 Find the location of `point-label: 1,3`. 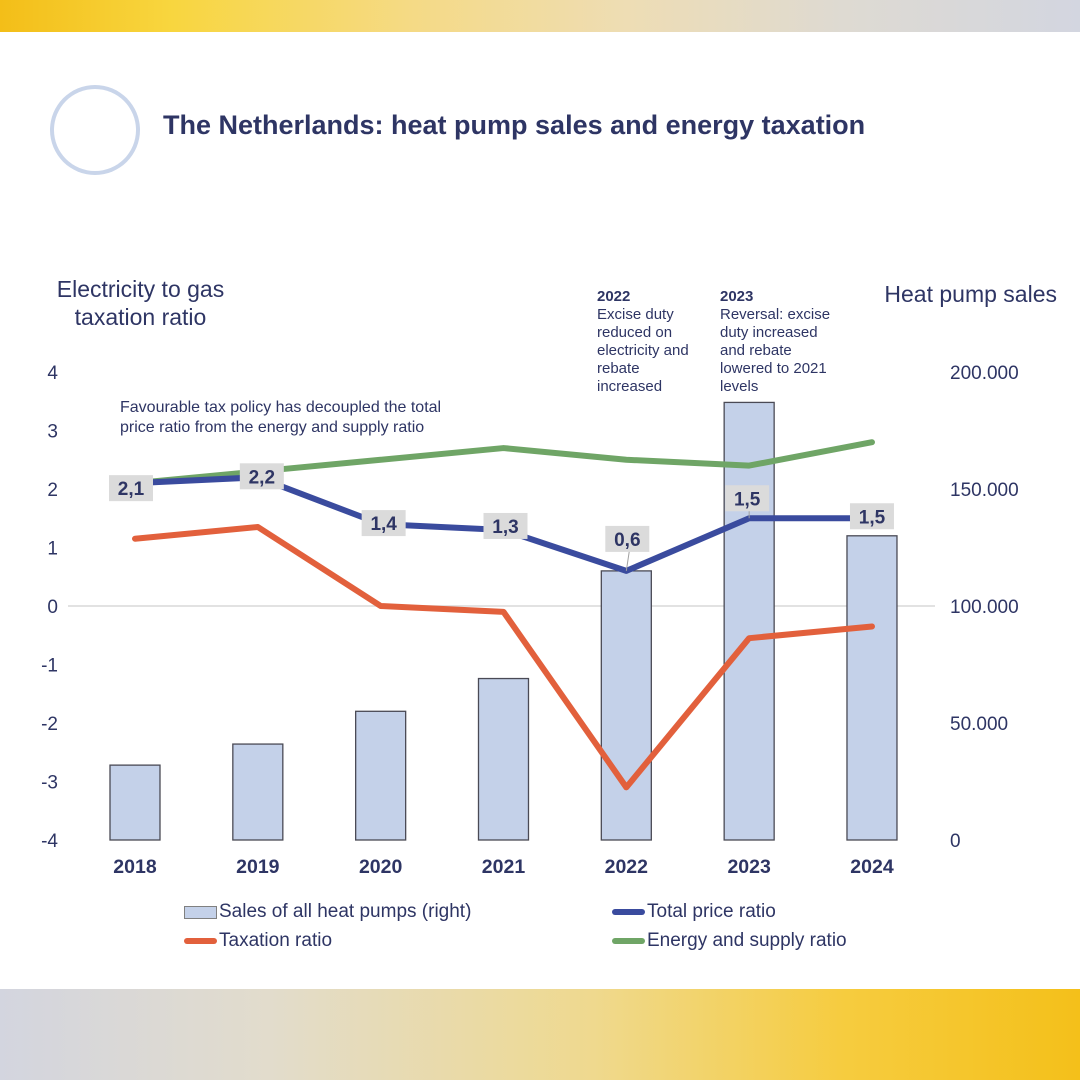

point-label: 1,3 is located at coordinates (505, 527).